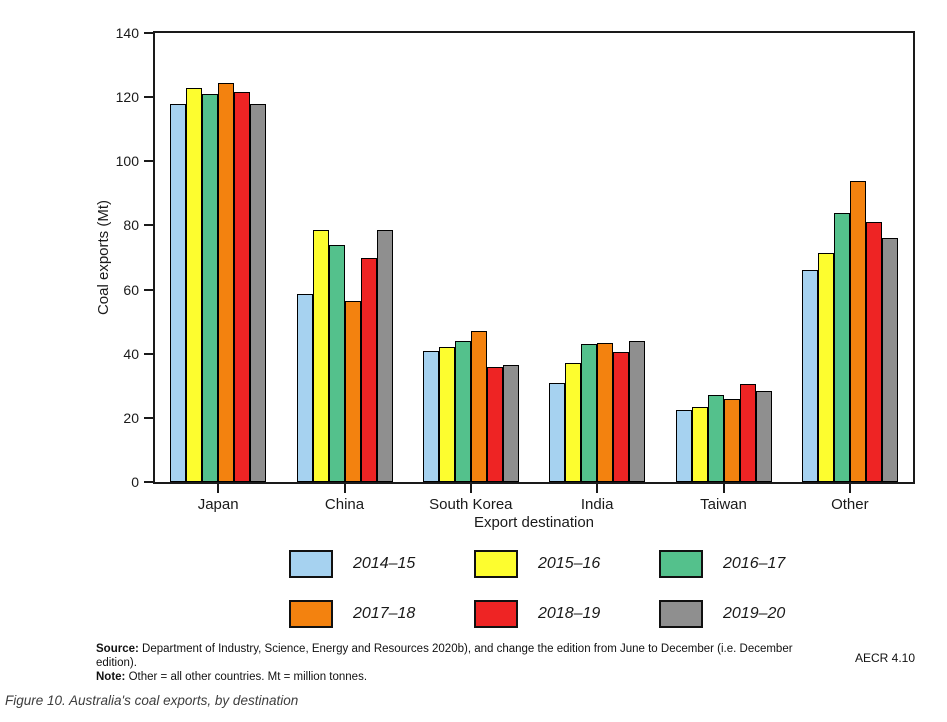 The height and width of the screenshot is (722, 947). What do you see at coordinates (127, 33) in the screenshot?
I see `y-tick-label-140: 140` at bounding box center [127, 33].